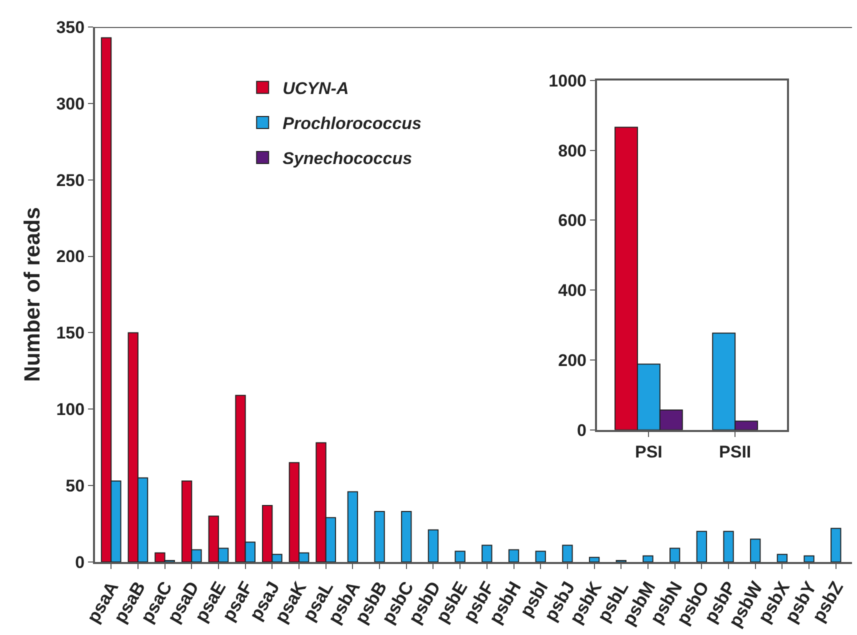 This screenshot has height=635, width=857. Describe the element at coordinates (347, 158) in the screenshot. I see `legend-label: Synechococcus` at that location.